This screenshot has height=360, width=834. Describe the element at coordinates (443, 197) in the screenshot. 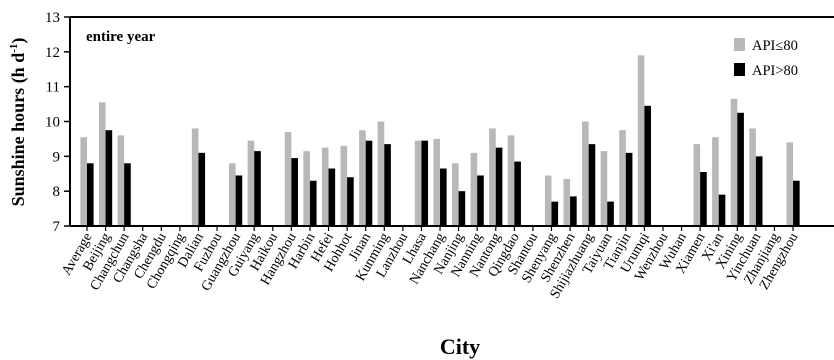

I see `bar-nanchang-api-high` at that location.